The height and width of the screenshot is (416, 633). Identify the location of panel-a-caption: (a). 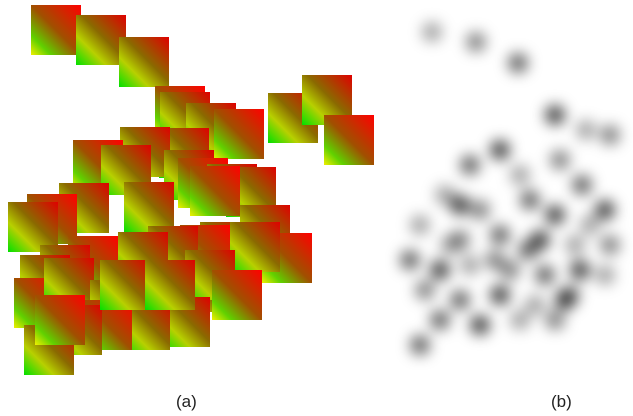
(186, 401).